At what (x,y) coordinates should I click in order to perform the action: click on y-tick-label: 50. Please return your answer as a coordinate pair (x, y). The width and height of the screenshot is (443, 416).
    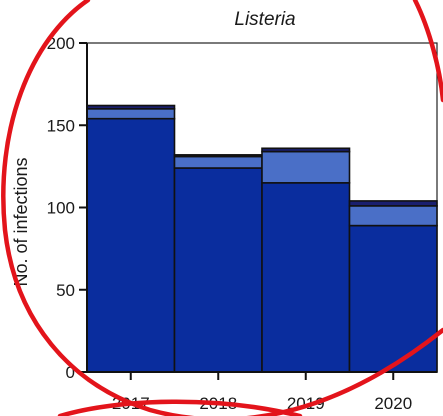
    Looking at the image, I should click on (65, 290).